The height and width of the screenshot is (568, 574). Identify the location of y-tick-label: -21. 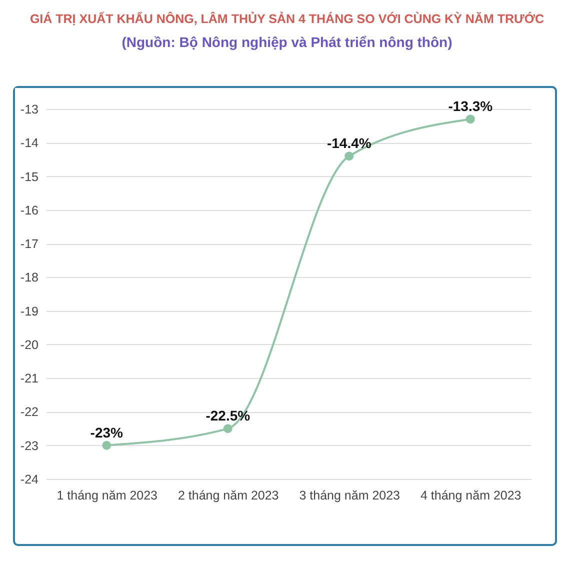
(29, 379).